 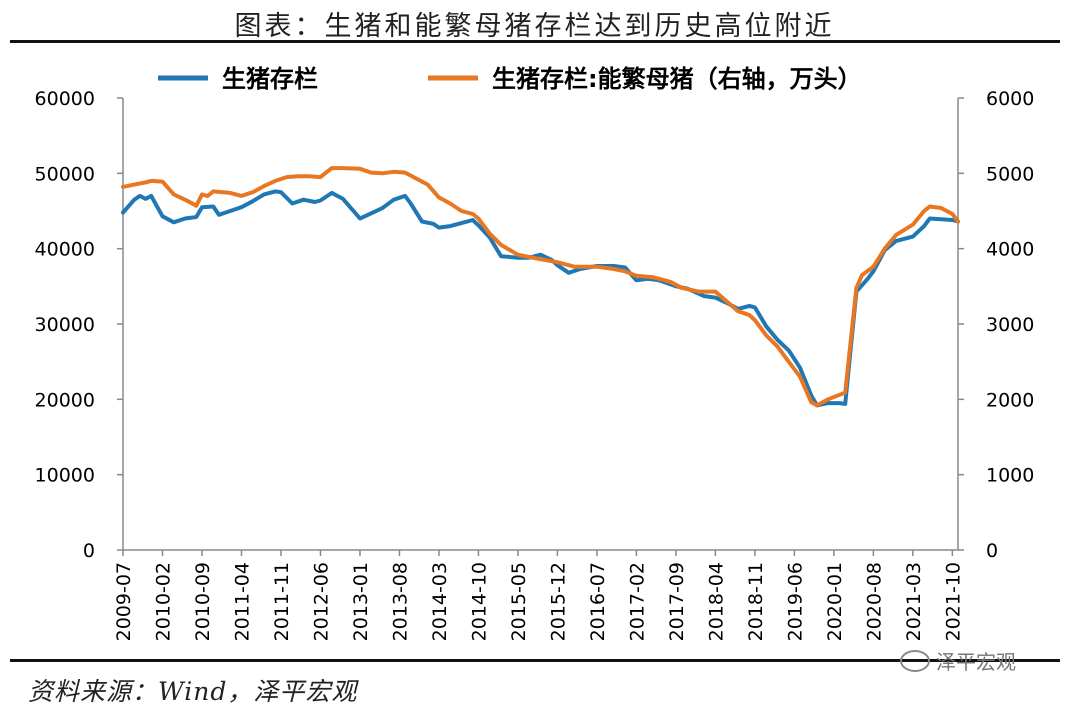 What do you see at coordinates (795, 601) in the screenshot?
I see `x-tick-label: 2019-06` at bounding box center [795, 601].